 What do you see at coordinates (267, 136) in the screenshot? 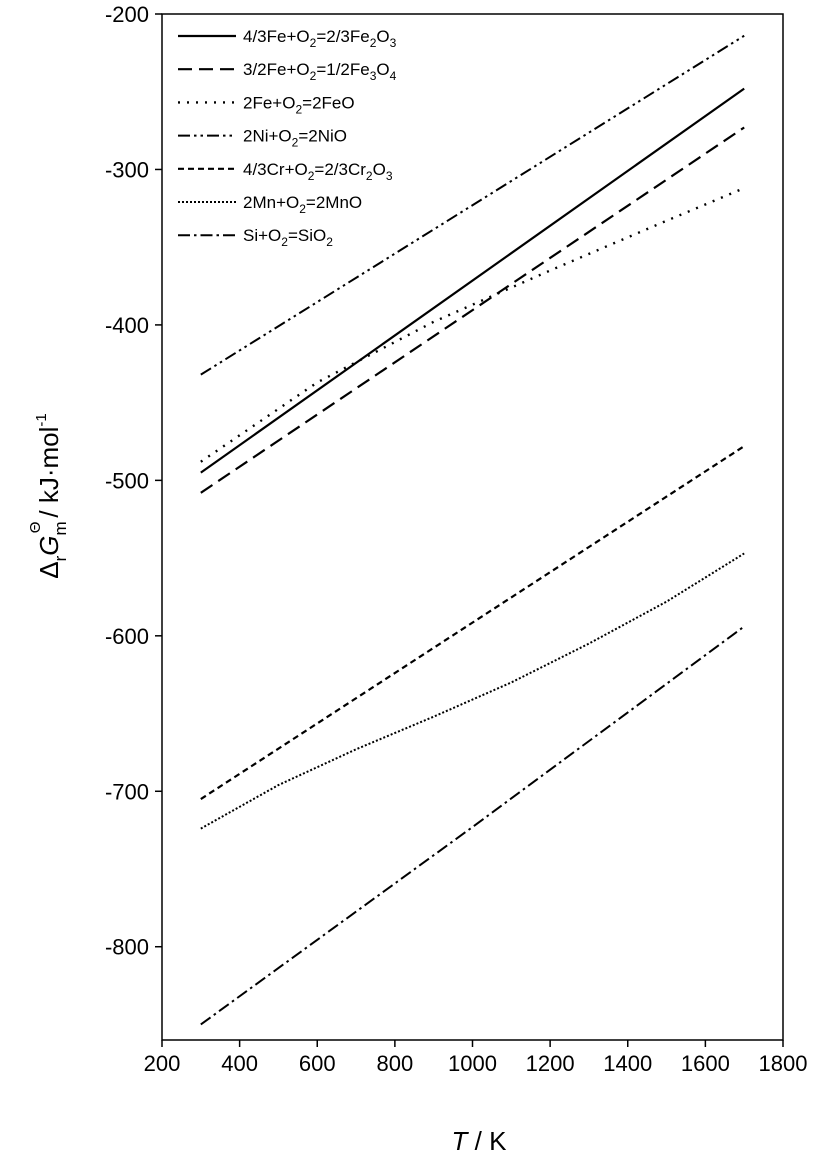
I see `legend-text-part: 2Ni+O` at bounding box center [267, 136].